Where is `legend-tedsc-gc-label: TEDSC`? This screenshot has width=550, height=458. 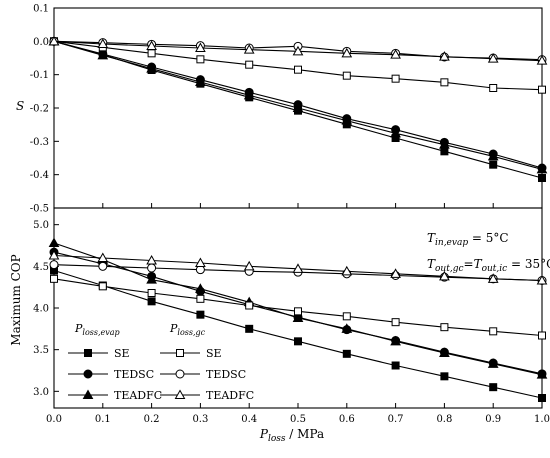 legend-tedsc-gc-label: TEDSC is located at coordinates (226, 374).